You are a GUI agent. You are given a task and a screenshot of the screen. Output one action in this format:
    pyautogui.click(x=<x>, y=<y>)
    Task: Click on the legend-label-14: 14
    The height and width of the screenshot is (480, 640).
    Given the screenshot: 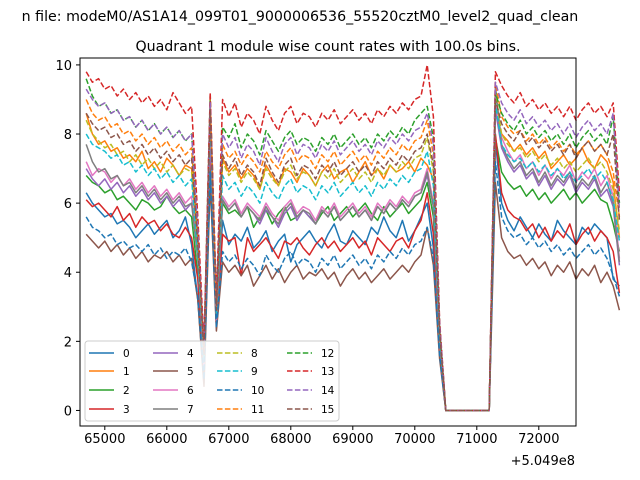 What is the action you would take?
    pyautogui.click(x=328, y=391)
    